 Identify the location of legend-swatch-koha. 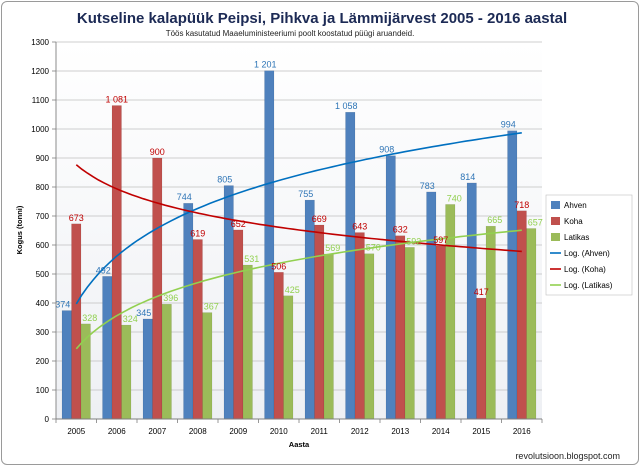
(555, 221).